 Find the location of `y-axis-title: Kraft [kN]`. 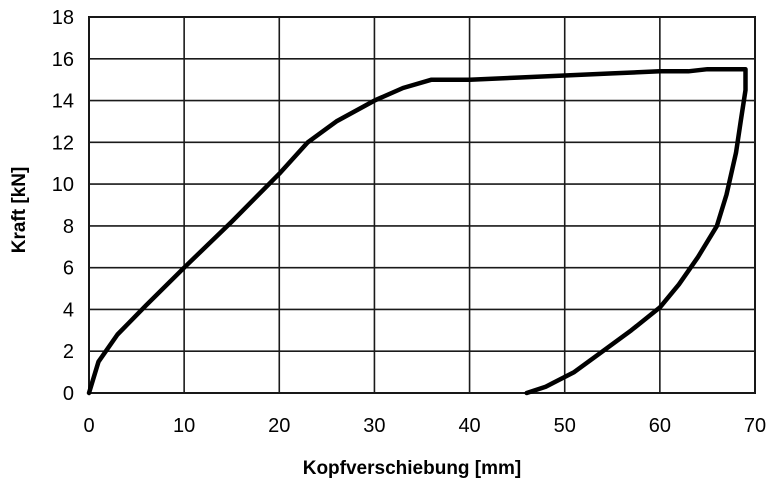

y-axis-title: Kraft [kN] is located at coordinates (19, 210).